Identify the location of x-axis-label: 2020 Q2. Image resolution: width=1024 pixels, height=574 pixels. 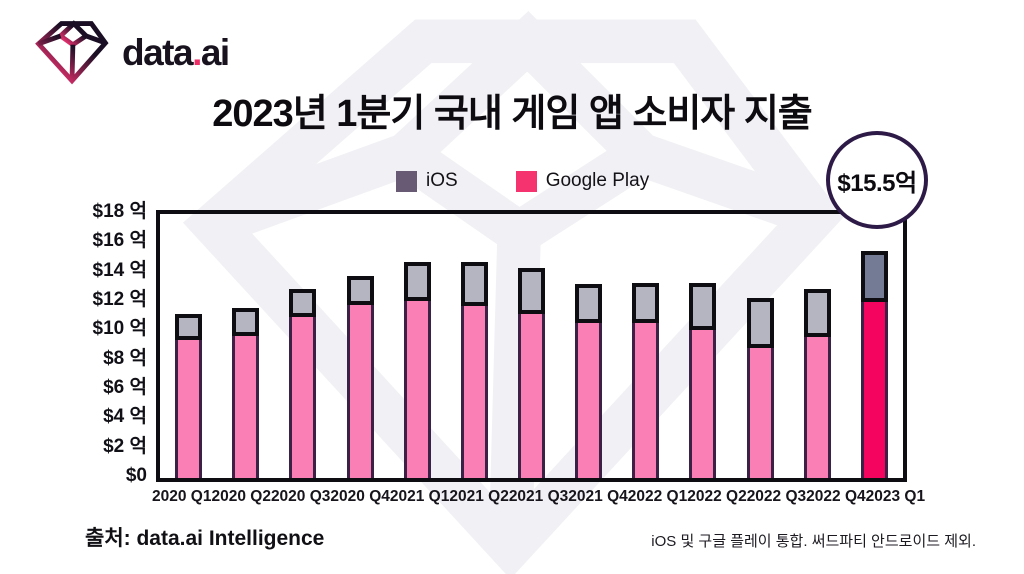
(241, 496).